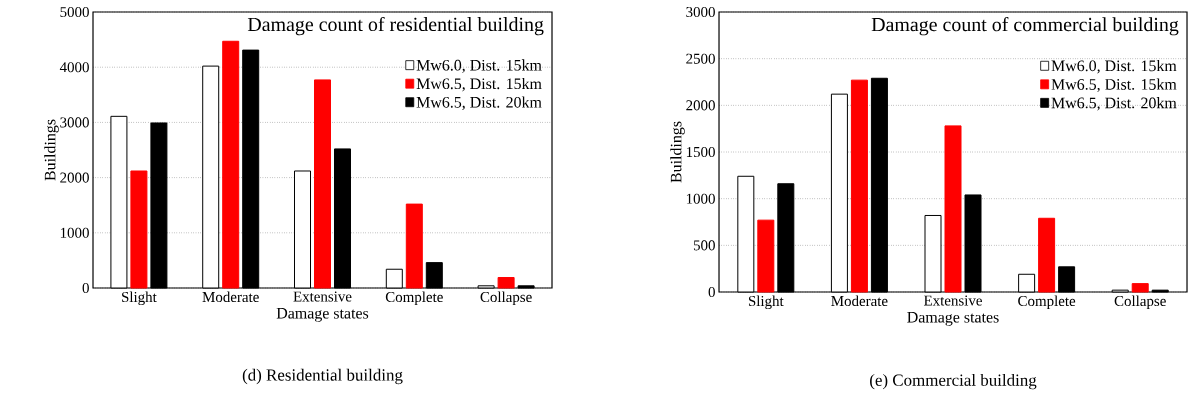 This screenshot has height=403, width=1192. Describe the element at coordinates (395, 26) in the screenshot. I see `chart-title: Damage count of residential building` at that location.